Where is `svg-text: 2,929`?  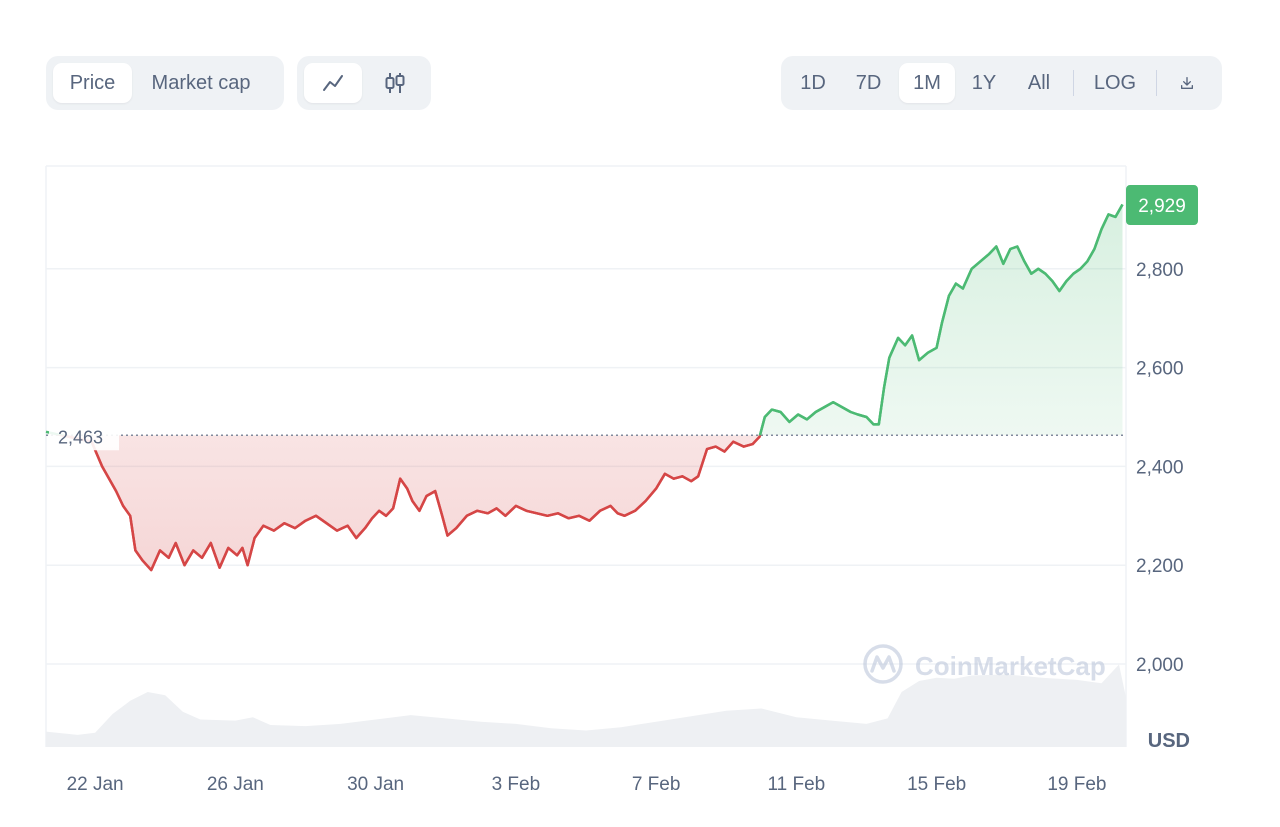
svg-text: 2,929 is located at coordinates (1162, 206).